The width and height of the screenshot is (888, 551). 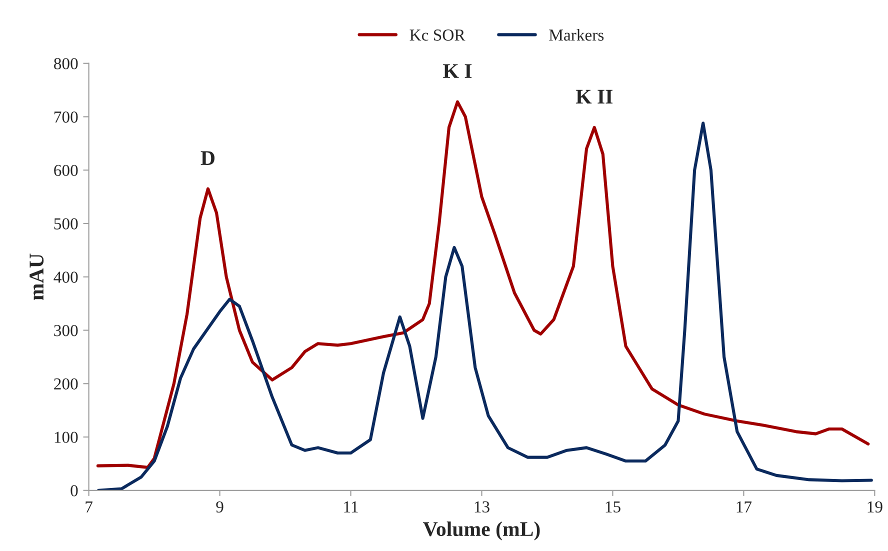 What do you see at coordinates (66, 64) in the screenshot?
I see `y-tick-label: 800` at bounding box center [66, 64].